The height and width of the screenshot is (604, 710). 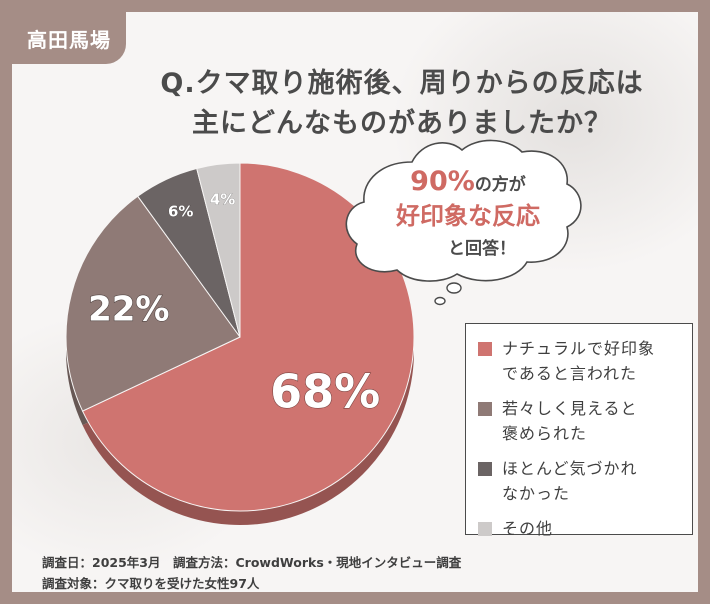 I want to click on legend-item: ナチュラルで好印象 であると言われた, so click(x=579, y=361).